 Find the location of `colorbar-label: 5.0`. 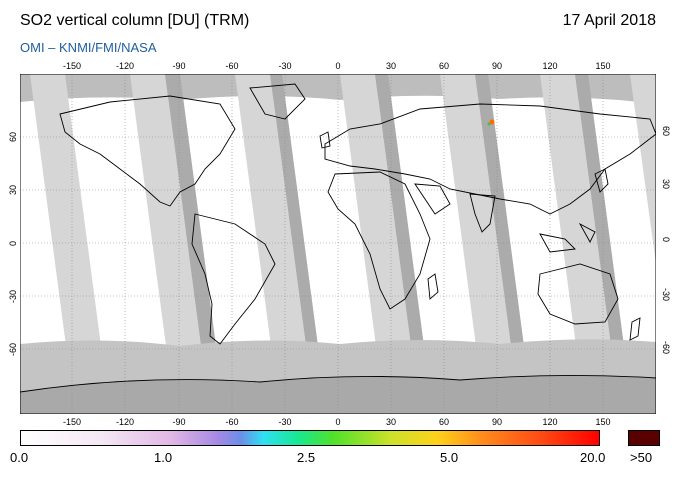

colorbar-label: 5.0 is located at coordinates (449, 457).